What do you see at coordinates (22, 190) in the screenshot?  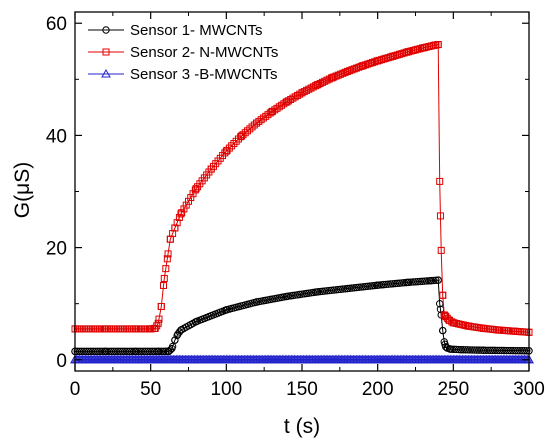 I see `y-axis-title: G(μS)` at bounding box center [22, 190].